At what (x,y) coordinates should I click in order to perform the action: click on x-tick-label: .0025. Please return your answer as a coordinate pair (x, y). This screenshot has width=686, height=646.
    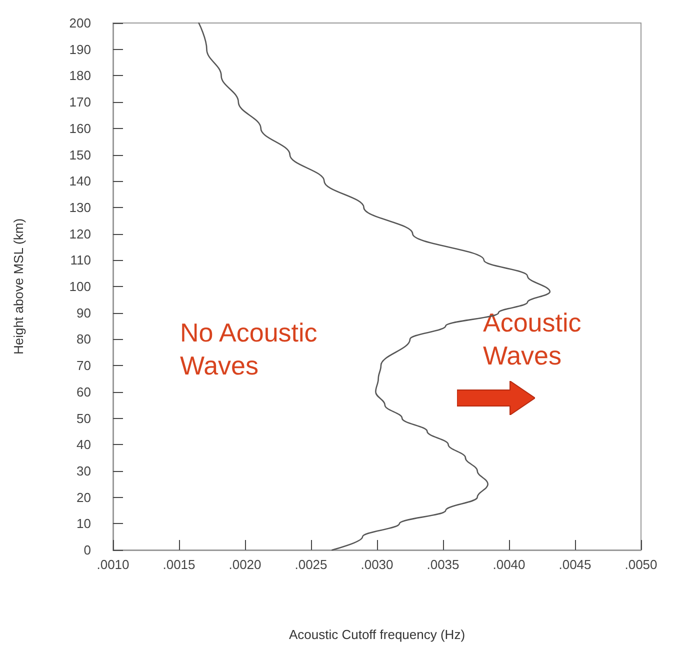
    Looking at the image, I should click on (311, 564).